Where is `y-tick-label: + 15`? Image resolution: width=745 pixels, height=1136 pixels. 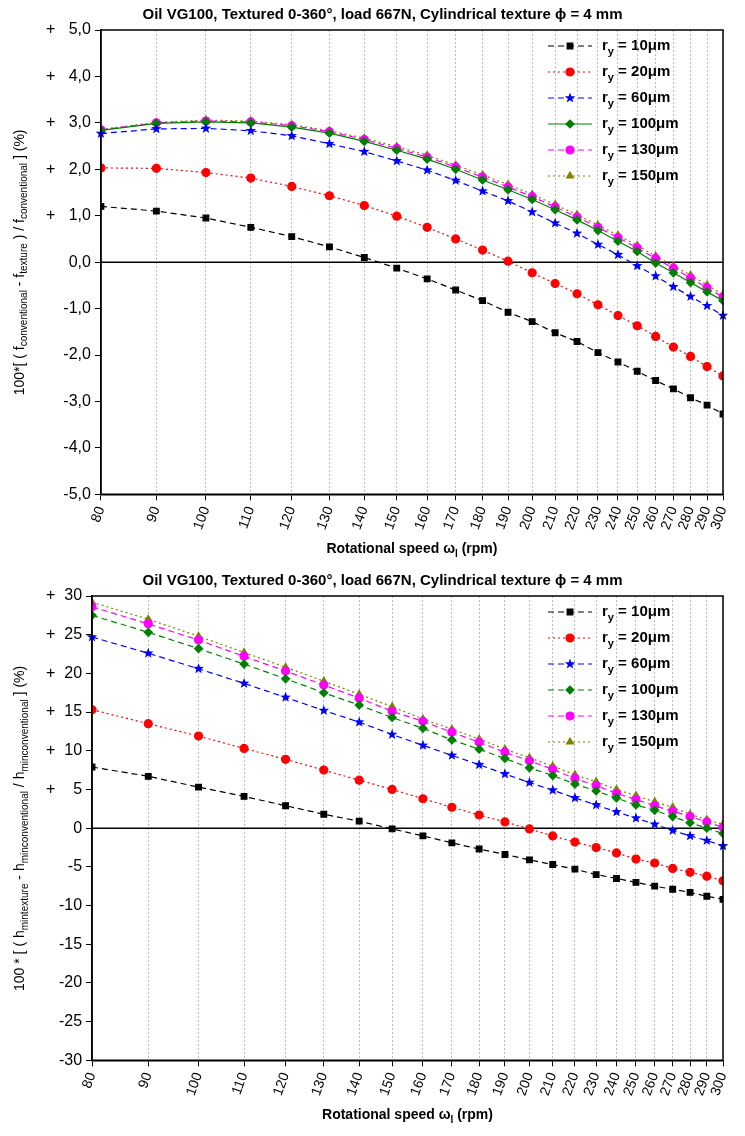 y-tick-label: + 15 is located at coordinates (64, 711).